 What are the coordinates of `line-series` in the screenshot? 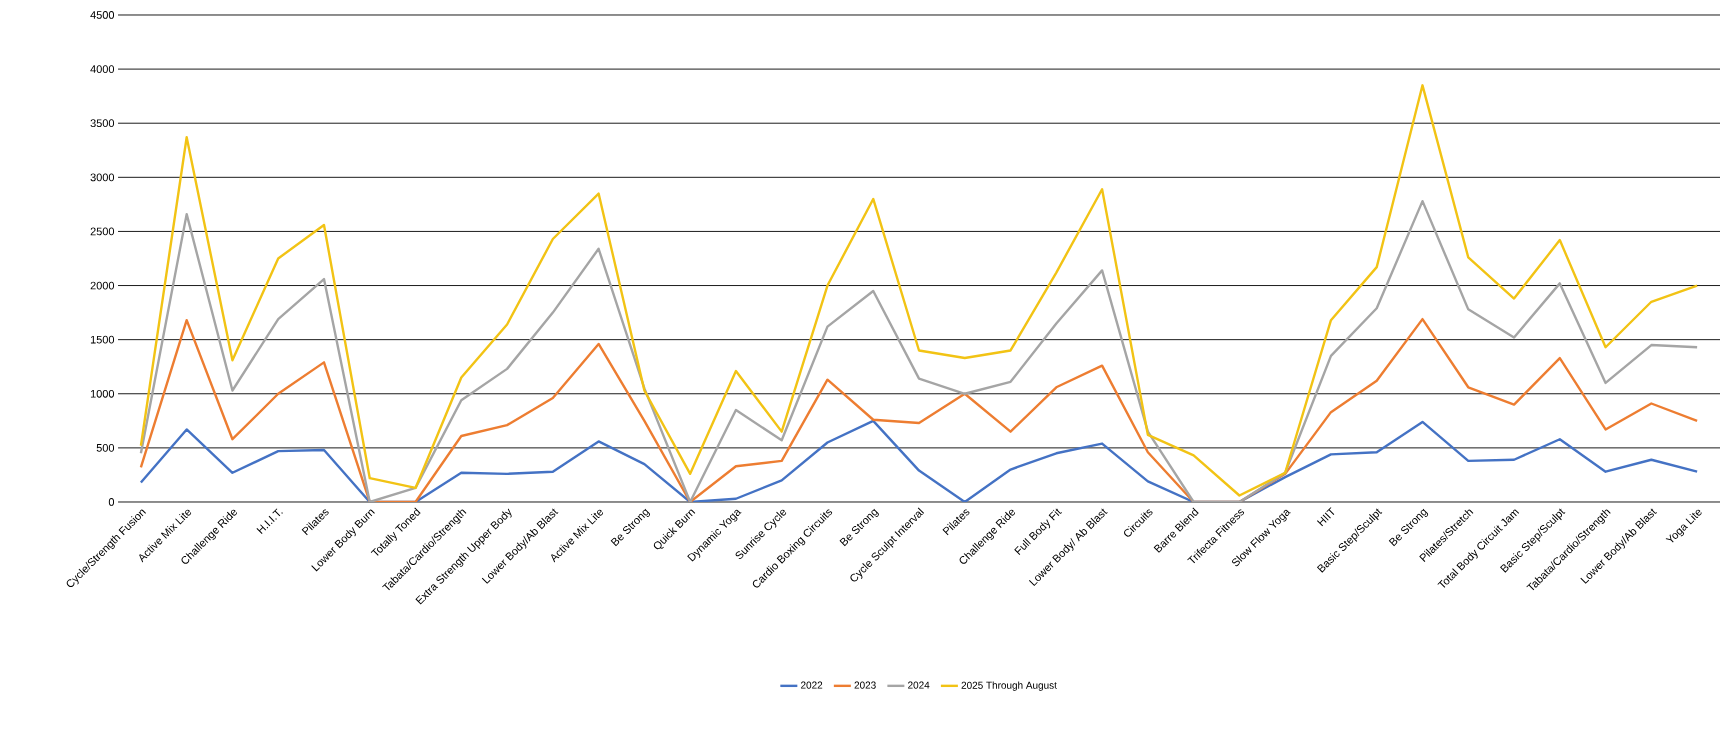 It's located at (919, 460).